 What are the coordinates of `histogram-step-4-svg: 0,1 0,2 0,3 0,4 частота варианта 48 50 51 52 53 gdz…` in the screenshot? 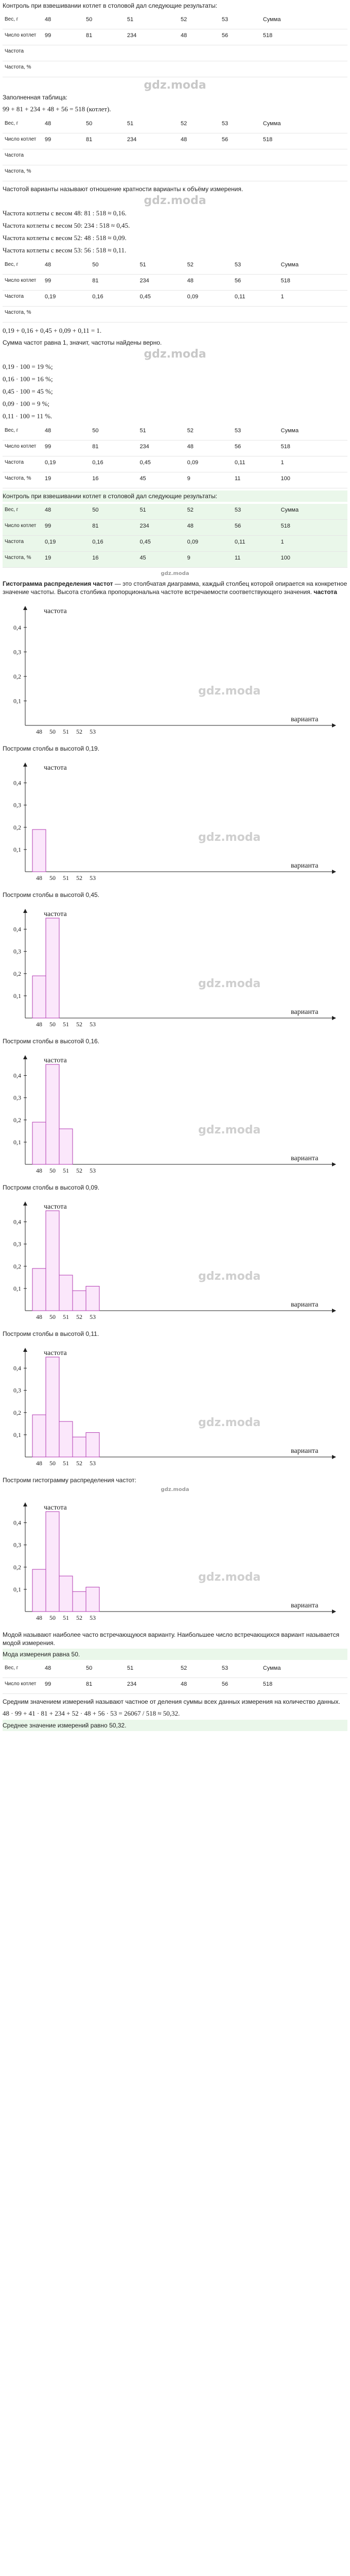 It's located at (174, 1261).